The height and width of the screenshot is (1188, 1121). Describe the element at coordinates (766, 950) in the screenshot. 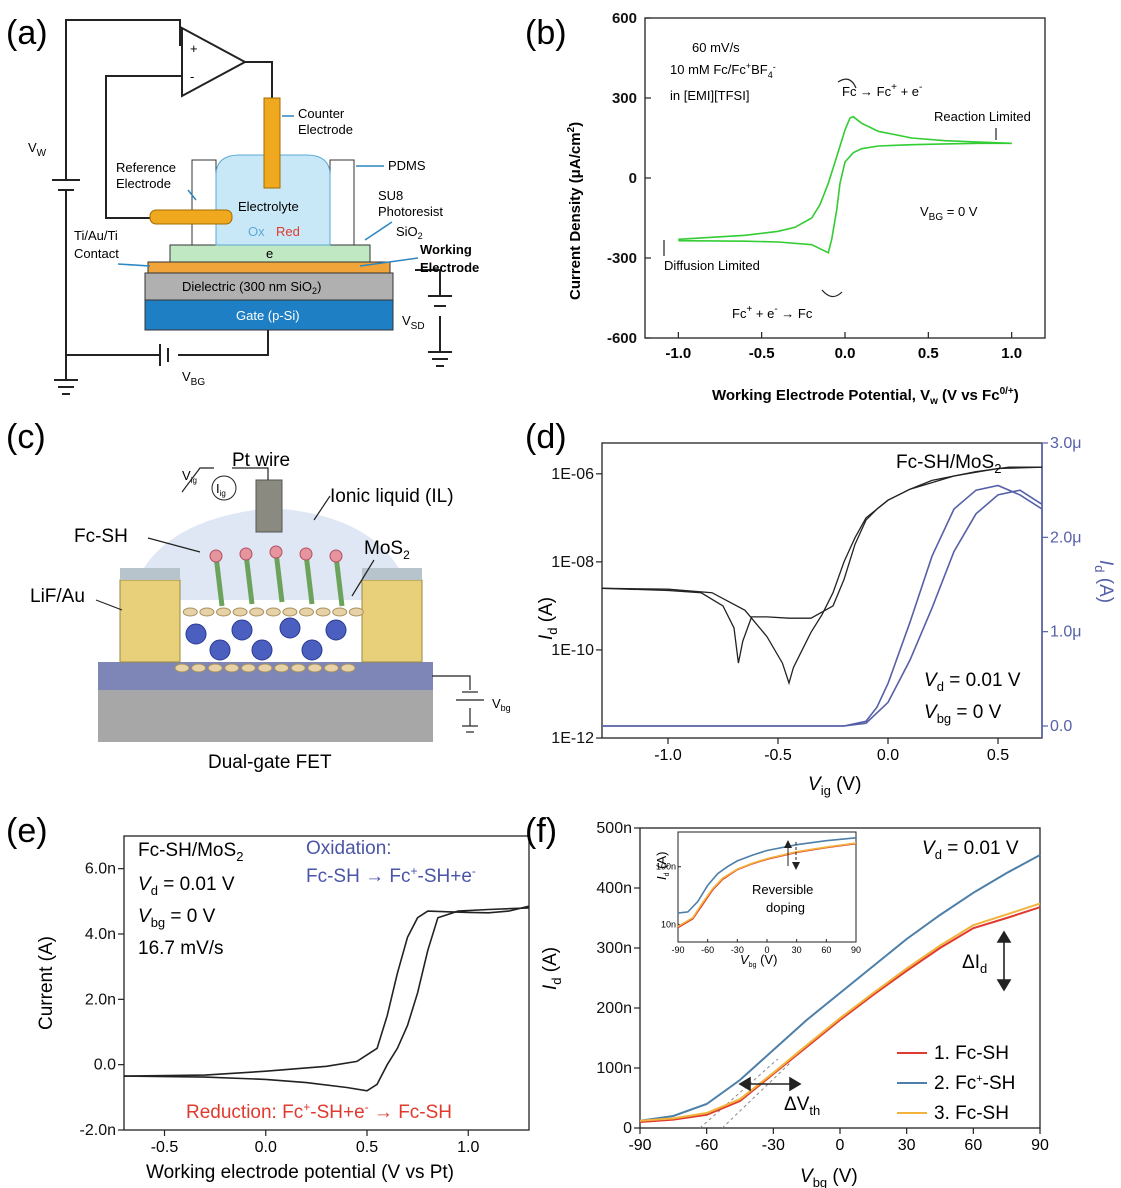

I see `inset-xtick-label: 0` at that location.